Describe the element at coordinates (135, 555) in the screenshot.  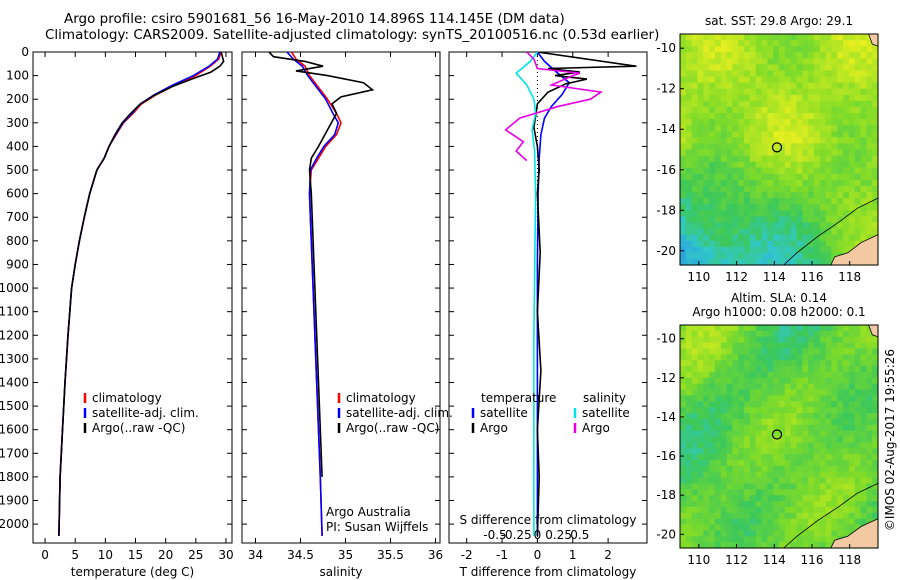
I see `temperature-tick-label: 15` at that location.